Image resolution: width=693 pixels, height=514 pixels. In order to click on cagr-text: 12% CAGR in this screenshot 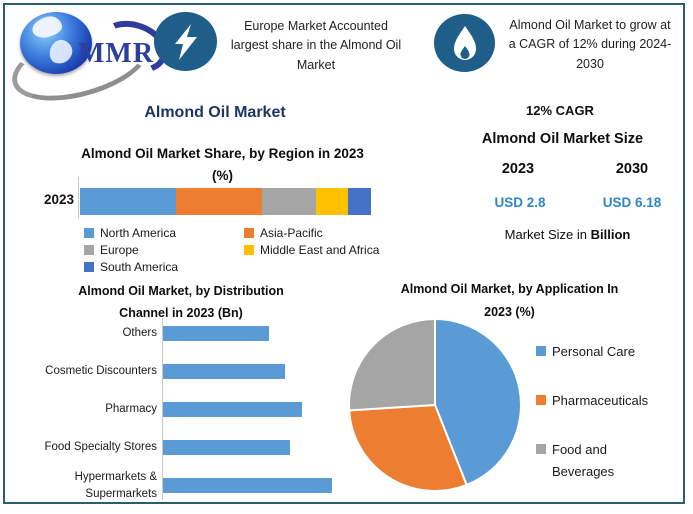, I will do `click(560, 110)`.